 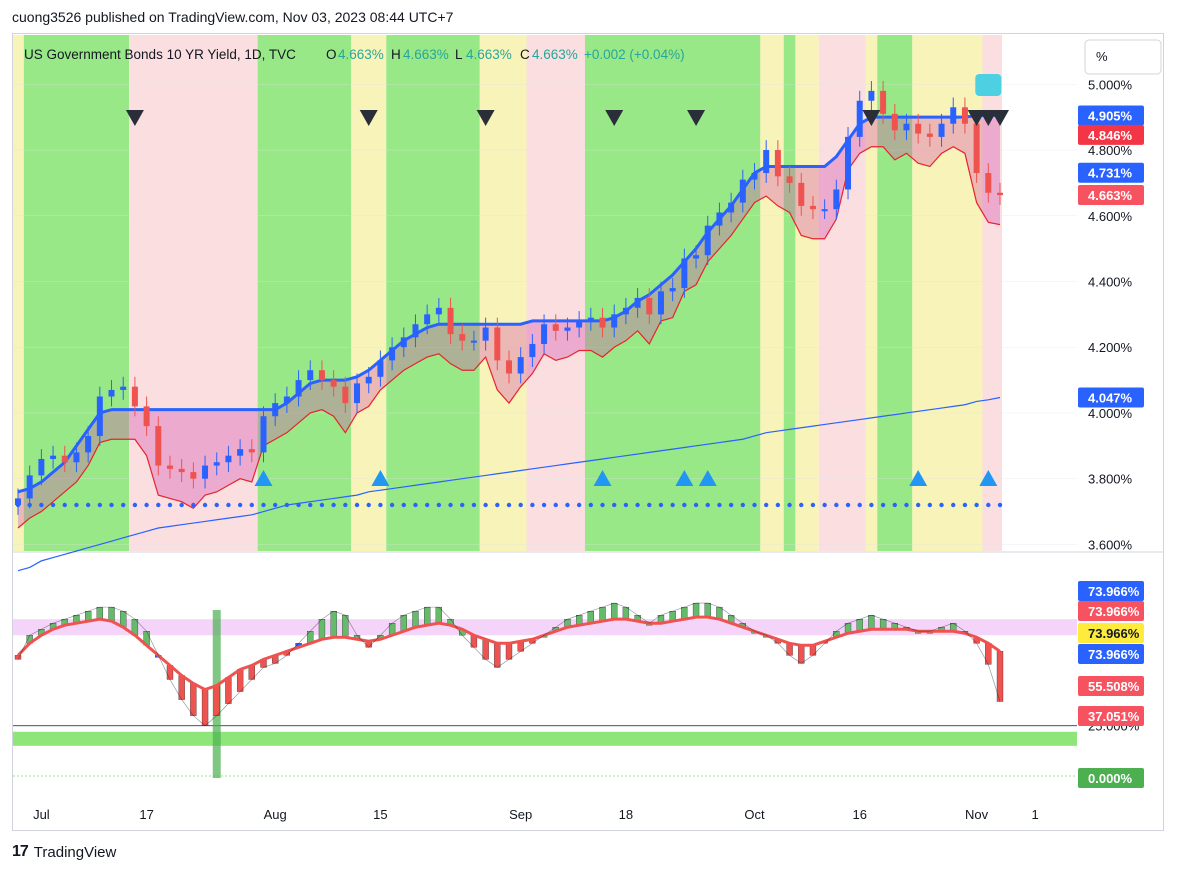 What do you see at coordinates (433, 293) in the screenshot?
I see `band-green` at bounding box center [433, 293].